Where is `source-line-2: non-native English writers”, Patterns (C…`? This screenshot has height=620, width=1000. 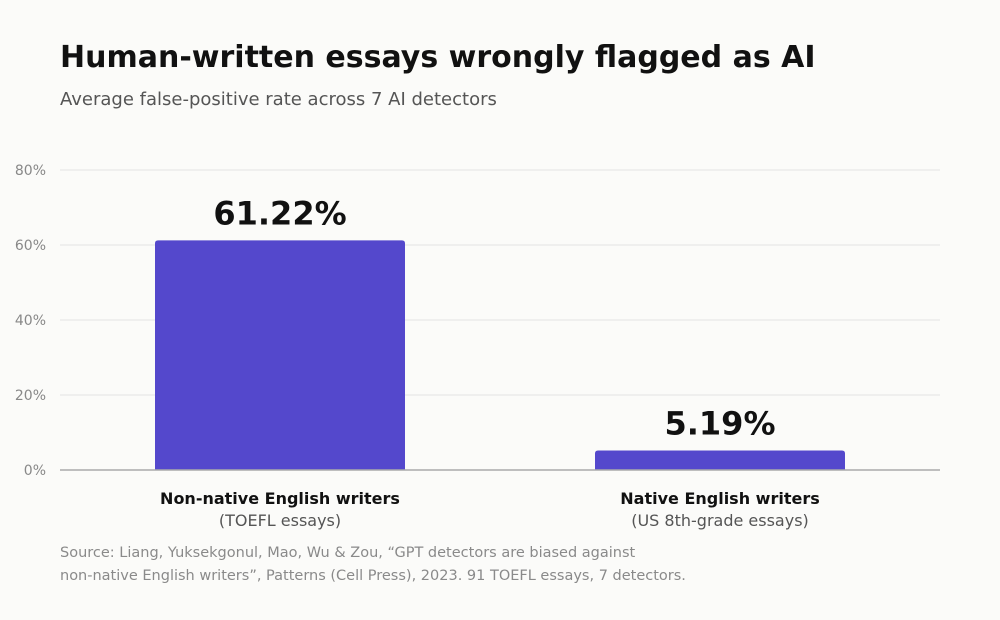 source-line-2: non-native English writers”, Patterns (C… is located at coordinates (373, 576).